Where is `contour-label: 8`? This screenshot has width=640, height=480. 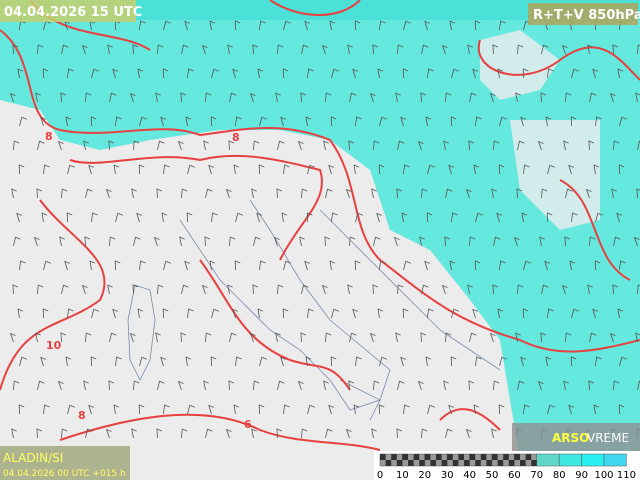 contour-label: 8 is located at coordinates (236, 137).